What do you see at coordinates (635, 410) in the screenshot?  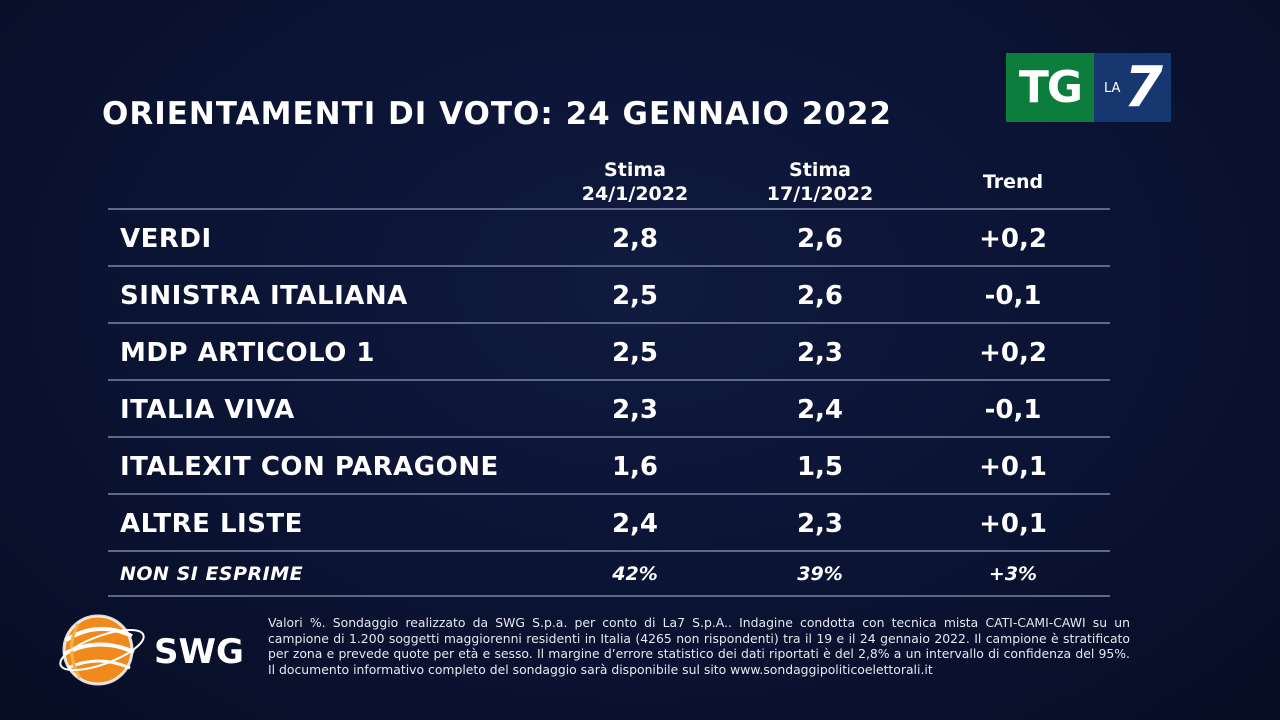 I see `current-value: 2,3` at bounding box center [635, 410].